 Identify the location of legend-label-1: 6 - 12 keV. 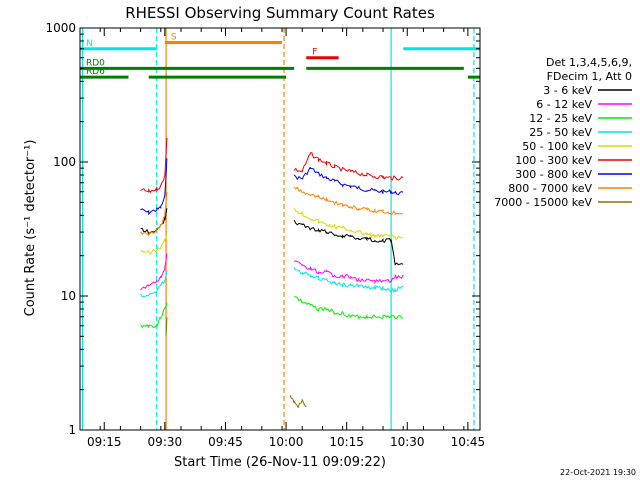
(564, 104).